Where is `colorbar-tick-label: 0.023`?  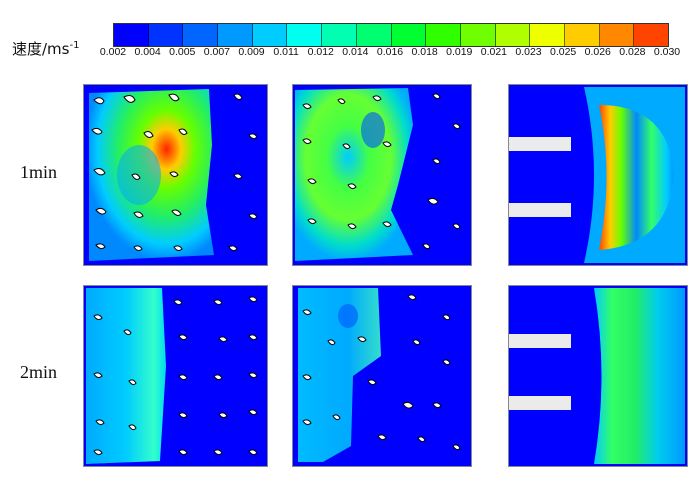 colorbar-tick-label: 0.023 is located at coordinates (528, 52).